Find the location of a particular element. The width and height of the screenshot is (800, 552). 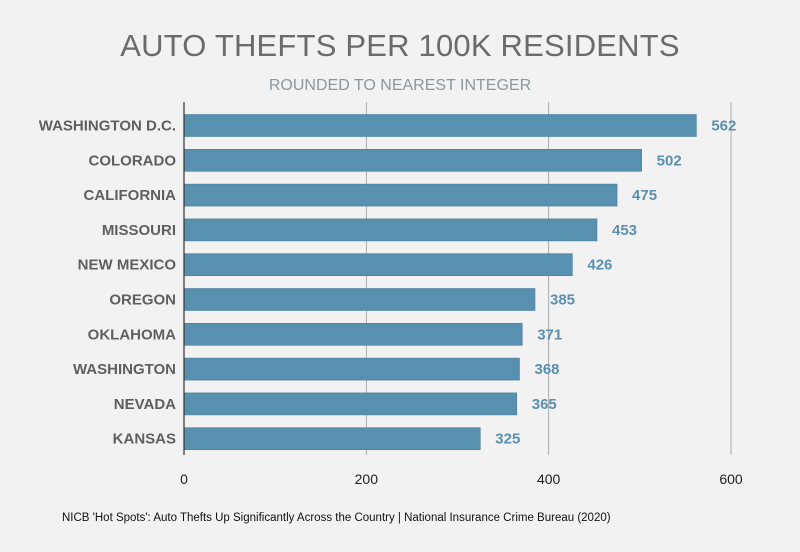

value-label-8: 365 is located at coordinates (544, 404).